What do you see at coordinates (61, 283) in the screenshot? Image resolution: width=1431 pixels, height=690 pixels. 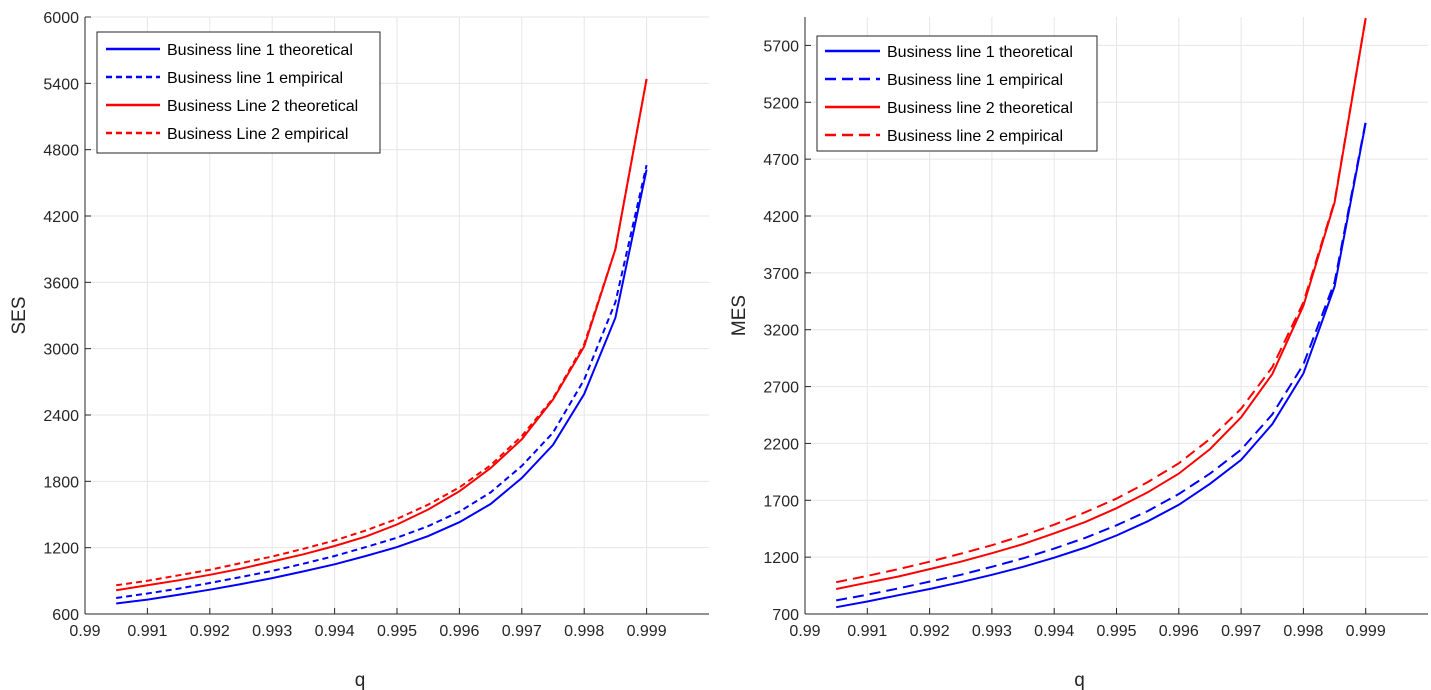 I see `y-tick-label: 3600` at bounding box center [61, 283].